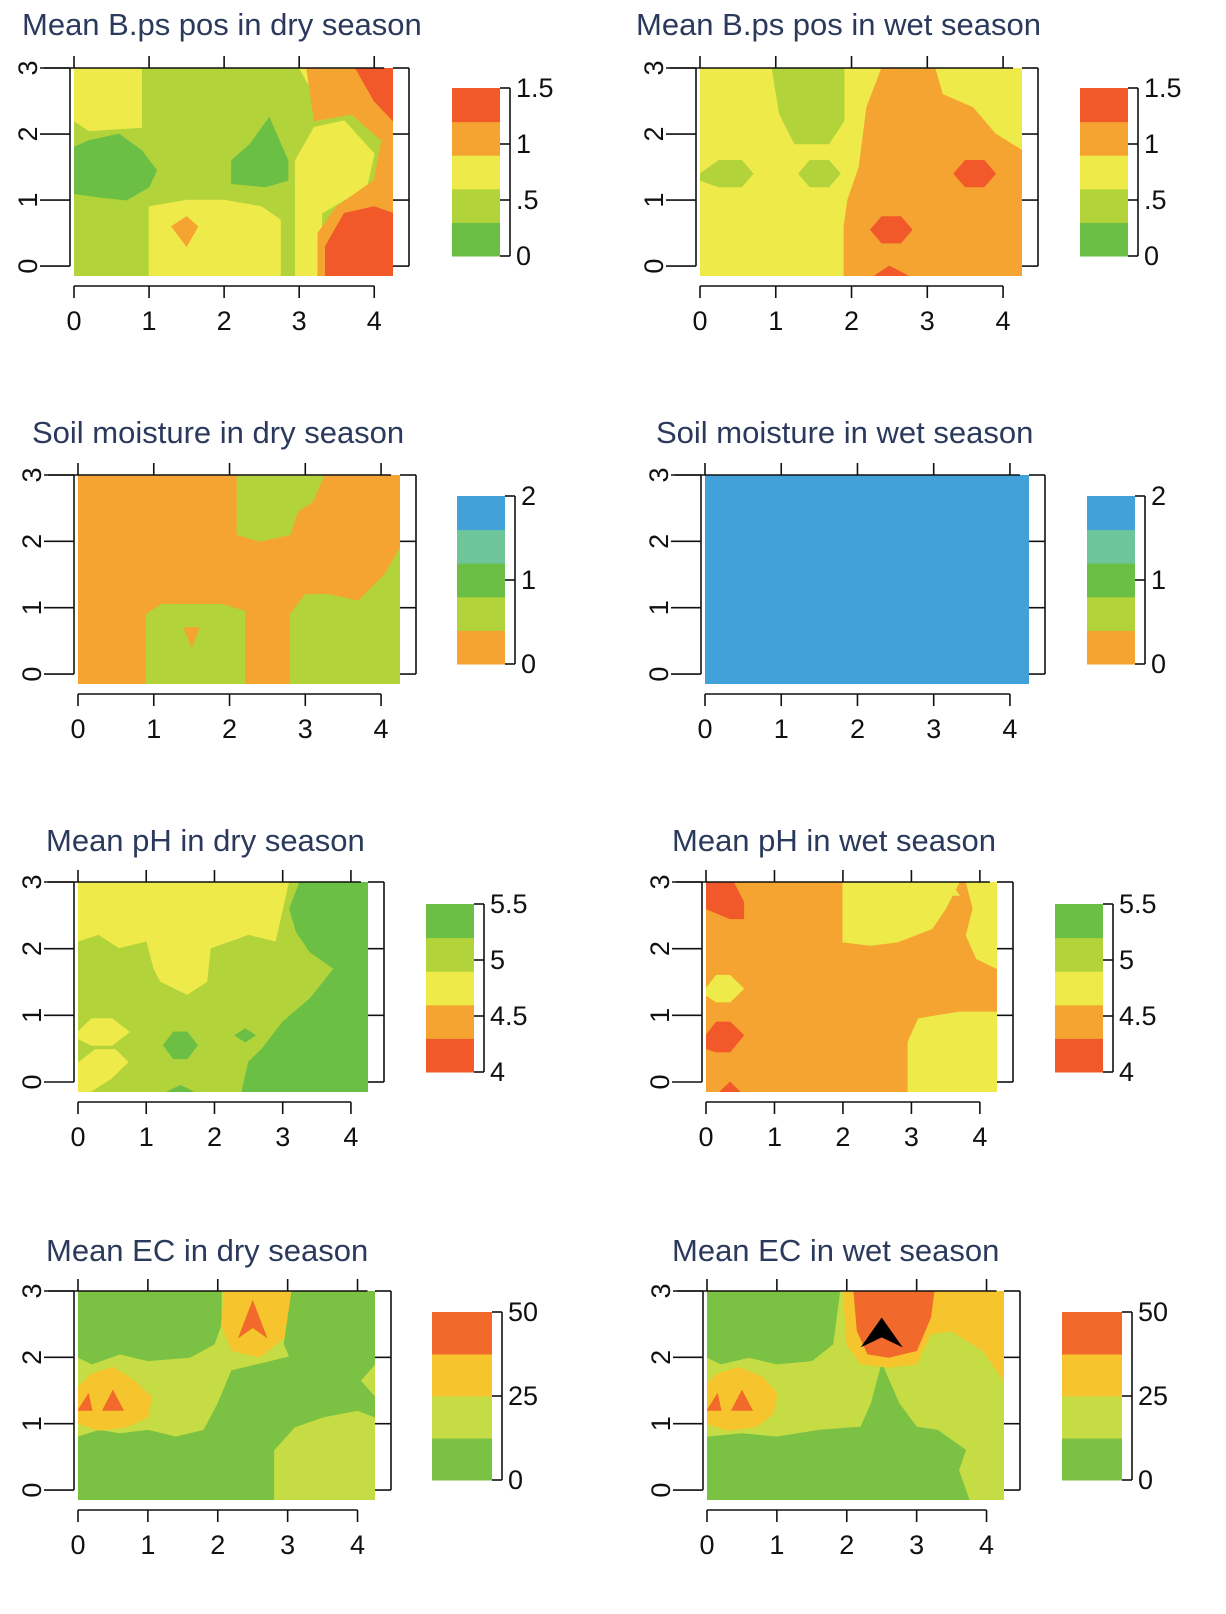 Image resolution: width=1226 pixels, height=1614 pixels. I want to click on color-legend: 5.5 5 4.5 4, so click(1106, 988).